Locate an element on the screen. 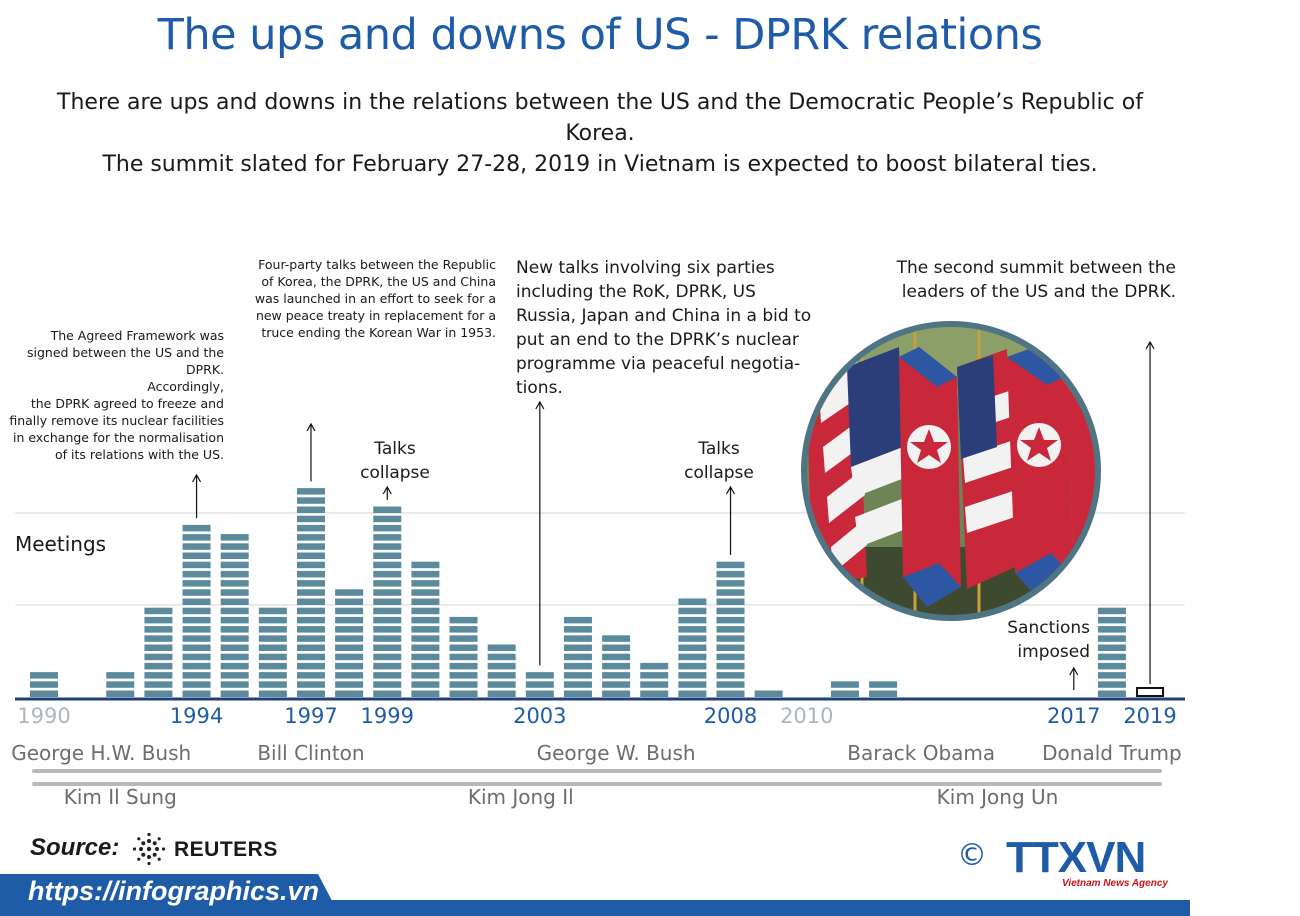 This screenshot has width=1300, height=916. bar-2019 is located at coordinates (1150, 692).